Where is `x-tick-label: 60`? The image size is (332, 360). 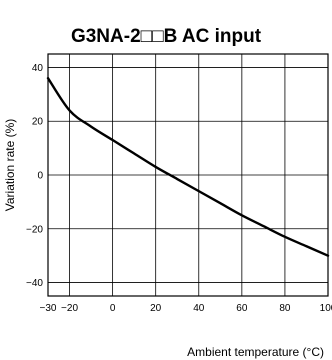
x-tick-label: 60 is located at coordinates (242, 308).